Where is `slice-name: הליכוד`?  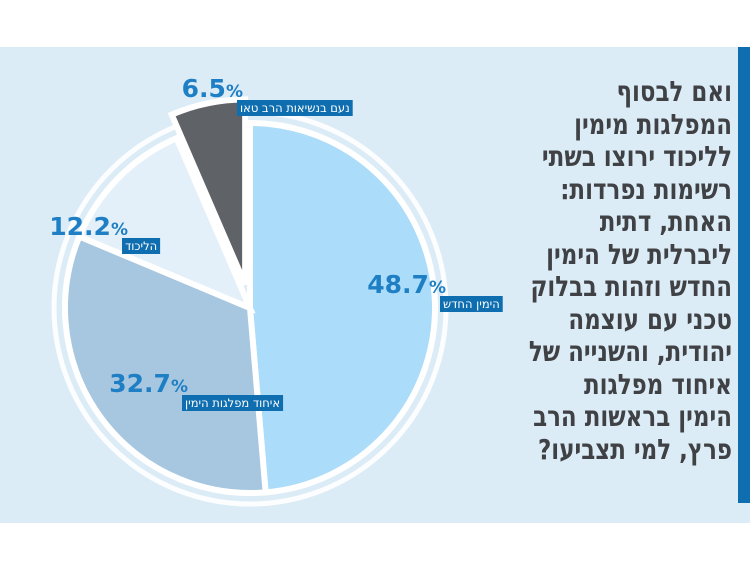 slice-name: הליכוד is located at coordinates (141, 246).